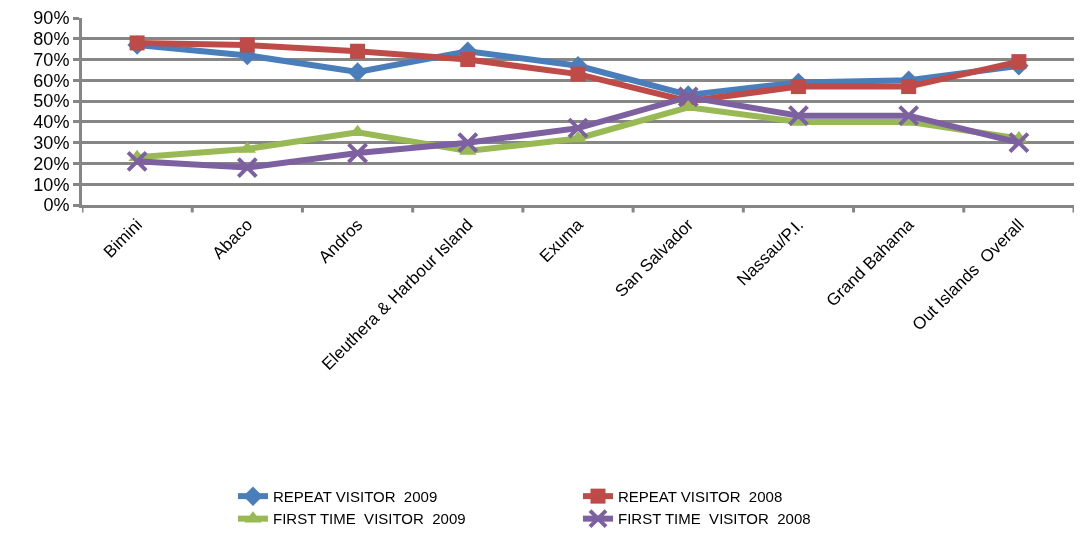 The height and width of the screenshot is (547, 1080). What do you see at coordinates (51, 101) in the screenshot?
I see `y-tick-label: 50%` at bounding box center [51, 101].